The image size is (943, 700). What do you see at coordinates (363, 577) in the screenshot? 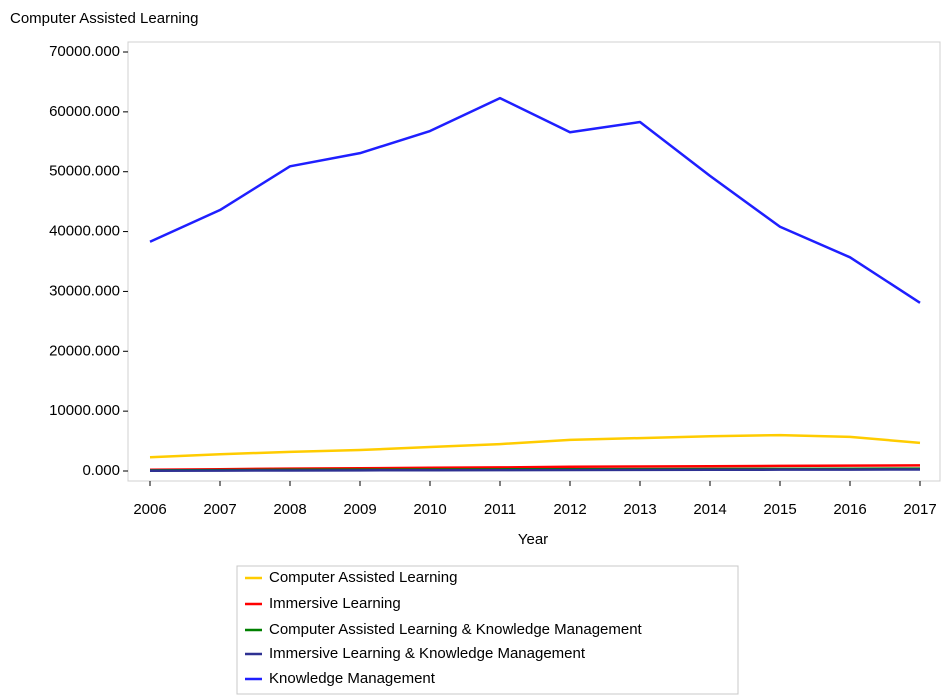
I see `legend-label: Computer Assisted Learning` at bounding box center [363, 577].